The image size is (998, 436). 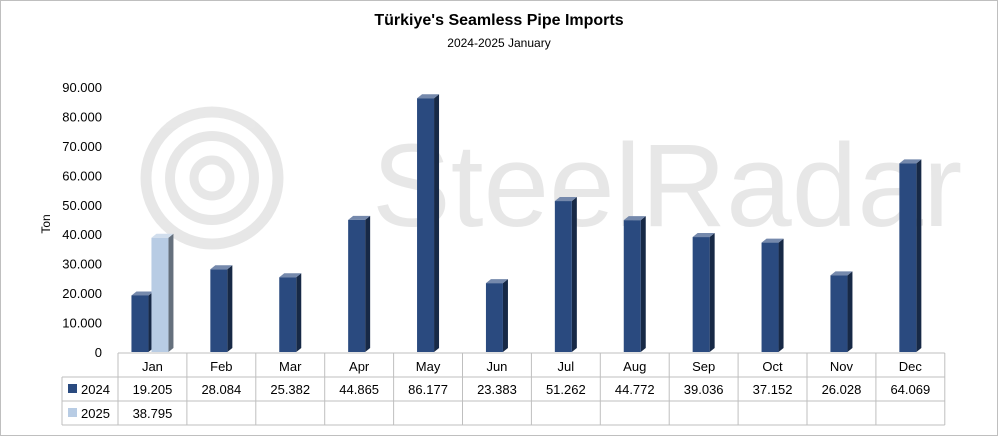 I want to click on bar-2024-mar, so click(x=290, y=312).